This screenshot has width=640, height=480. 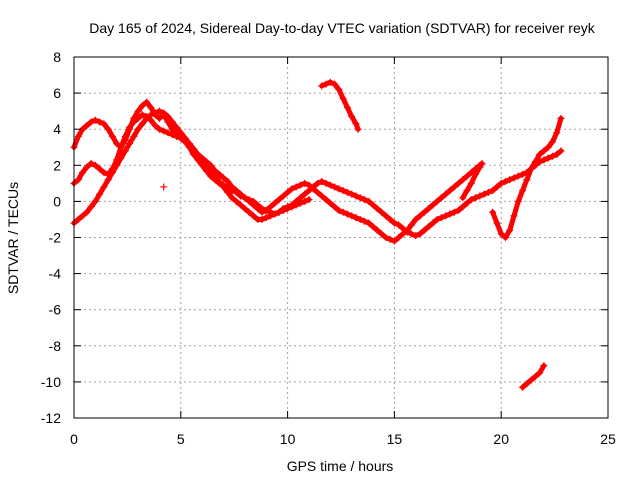 I want to click on series-e, so click(x=472, y=180).